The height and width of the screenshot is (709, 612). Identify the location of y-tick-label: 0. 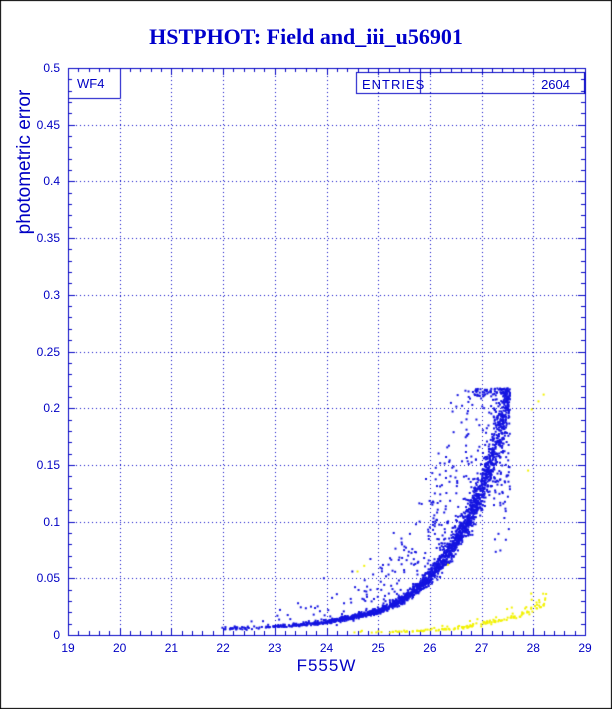
(56, 635).